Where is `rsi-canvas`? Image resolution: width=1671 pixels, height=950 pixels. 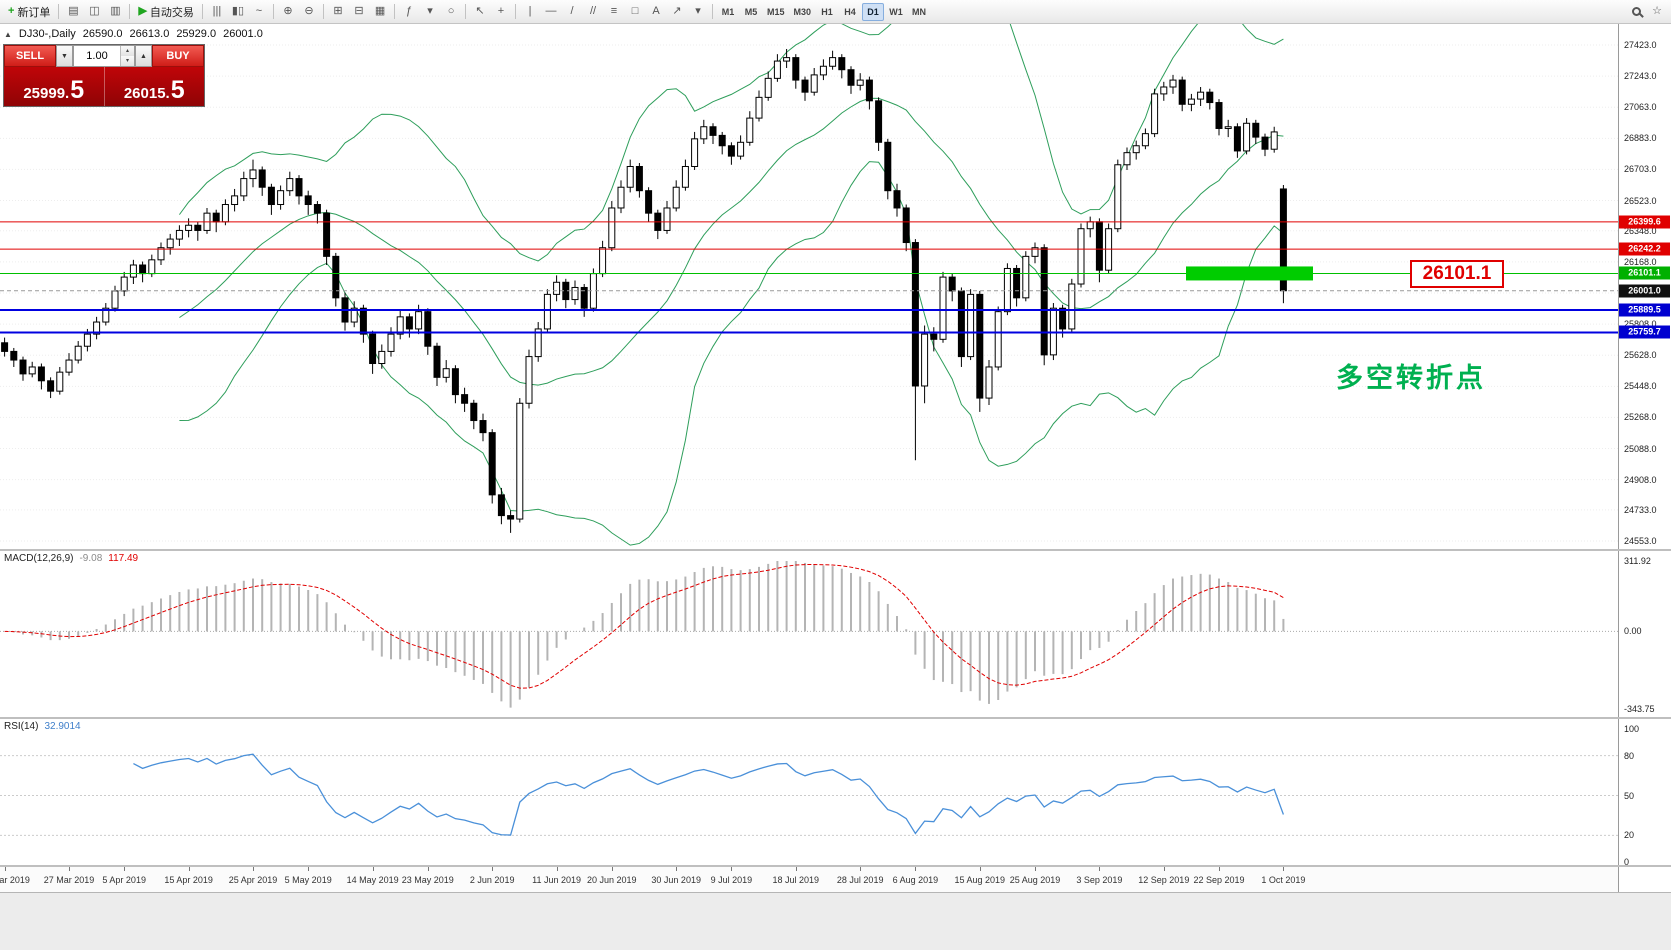 rsi-canvas is located at coordinates (809, 792).